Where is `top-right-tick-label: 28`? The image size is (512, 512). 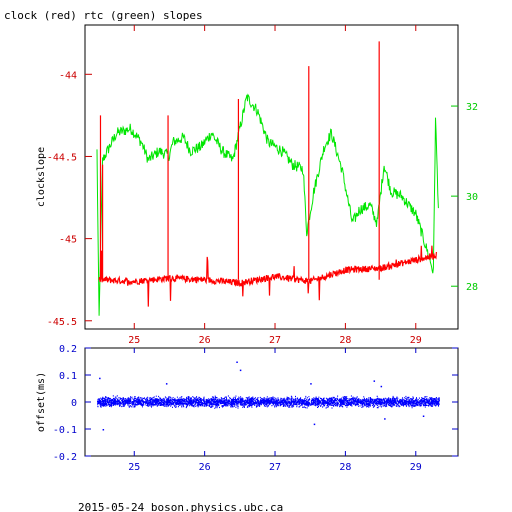
top-right-tick-label: 28 is located at coordinates (472, 287).